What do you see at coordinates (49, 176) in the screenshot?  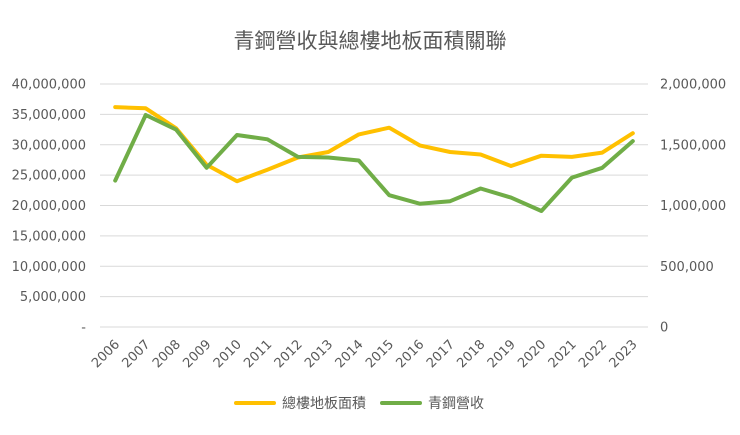 I see `left-tick-label: 25,000,000` at bounding box center [49, 176].